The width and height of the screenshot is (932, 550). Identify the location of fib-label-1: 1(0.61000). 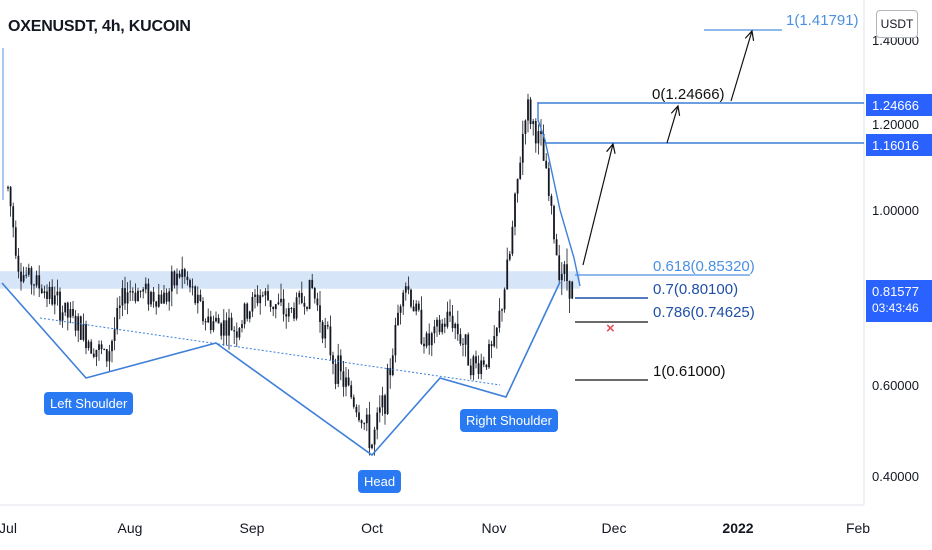
(689, 371).